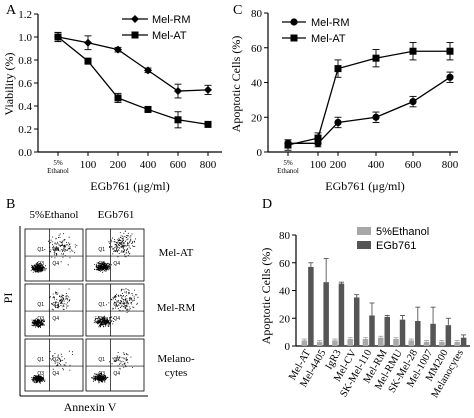 The height and width of the screenshot is (418, 474). Describe the element at coordinates (288, 163) in the screenshot. I see `x-tick-label: 5%` at that location.